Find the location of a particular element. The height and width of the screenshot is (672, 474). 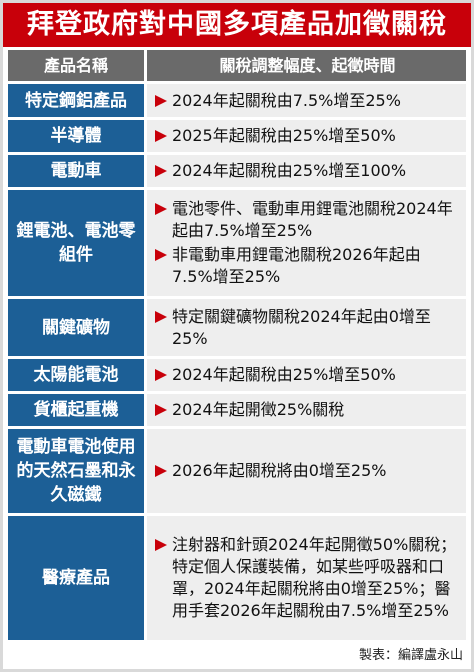

table-row: 特定鋼鋁產品 2024年起關稅由7.5%增至25% is located at coordinates (237, 100).